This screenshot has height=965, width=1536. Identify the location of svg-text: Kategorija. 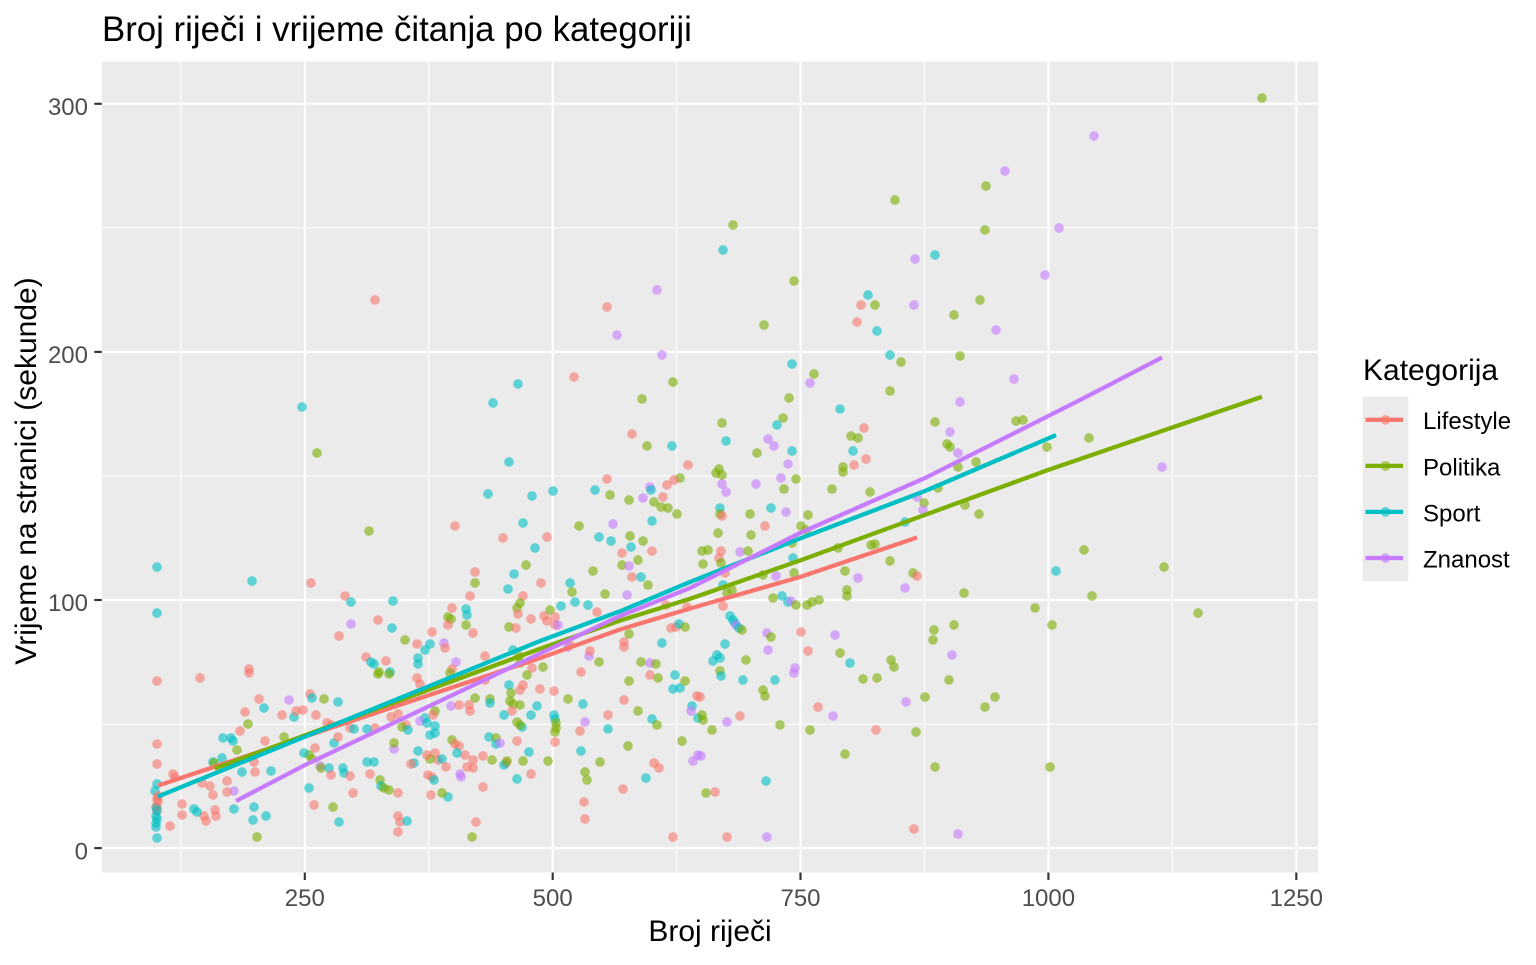
(1430, 370).